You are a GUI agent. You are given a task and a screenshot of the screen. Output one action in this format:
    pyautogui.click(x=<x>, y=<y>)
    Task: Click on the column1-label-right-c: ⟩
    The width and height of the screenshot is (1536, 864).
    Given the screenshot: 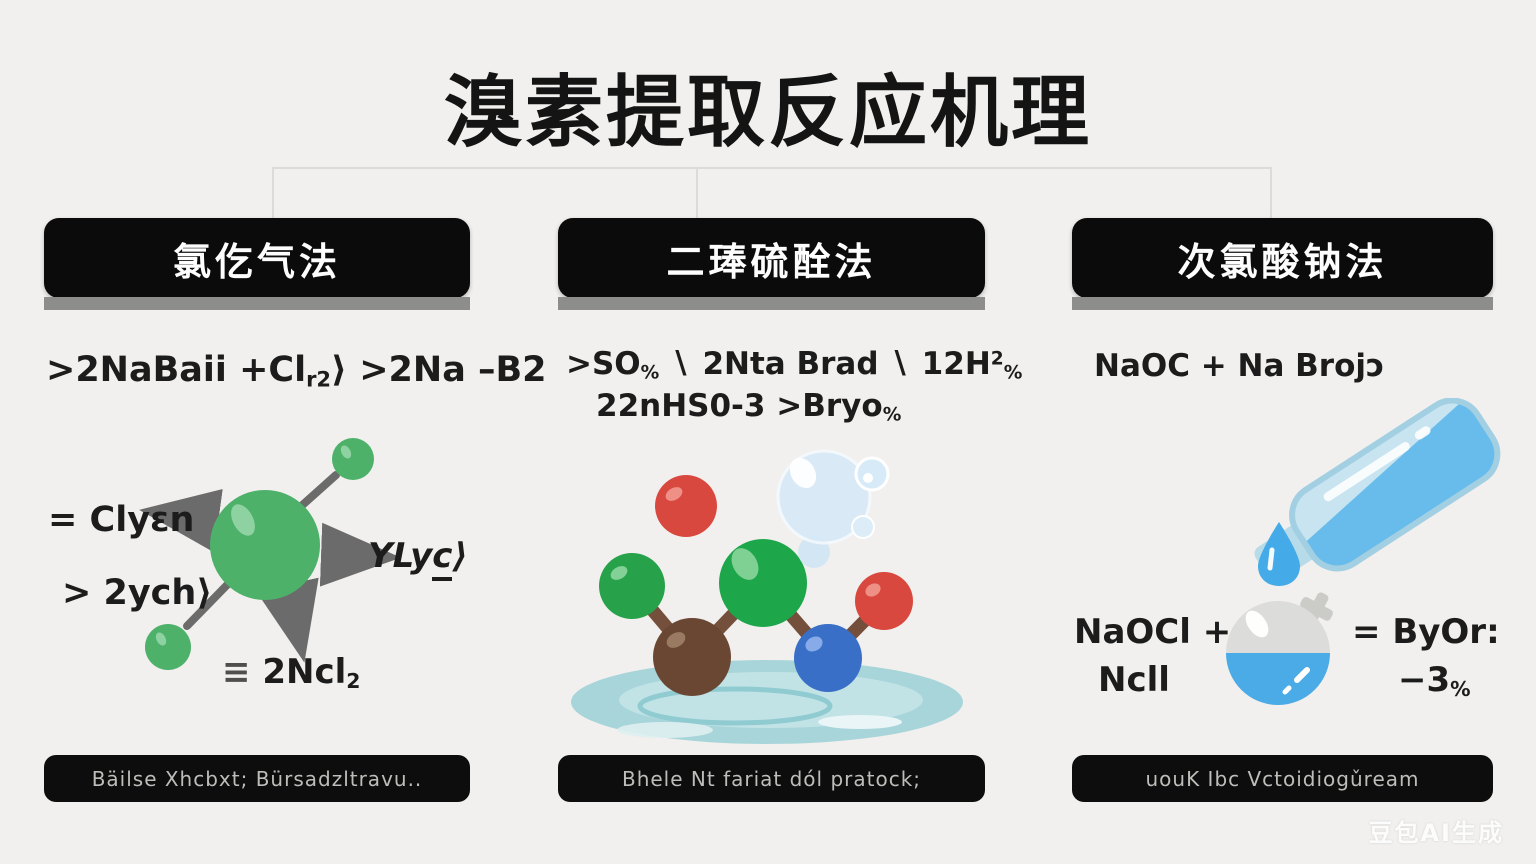 What is the action you would take?
    pyautogui.click(x=460, y=556)
    